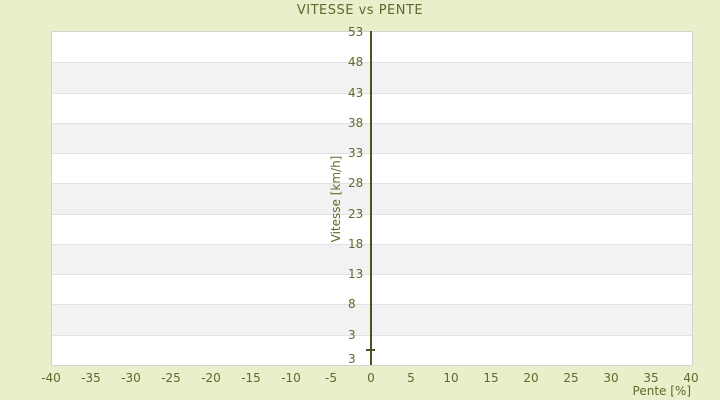 Image resolution: width=720 pixels, height=400 pixels. Describe the element at coordinates (360, 10) in the screenshot. I see `chart-title: VITESSE vs PENTE` at that location.